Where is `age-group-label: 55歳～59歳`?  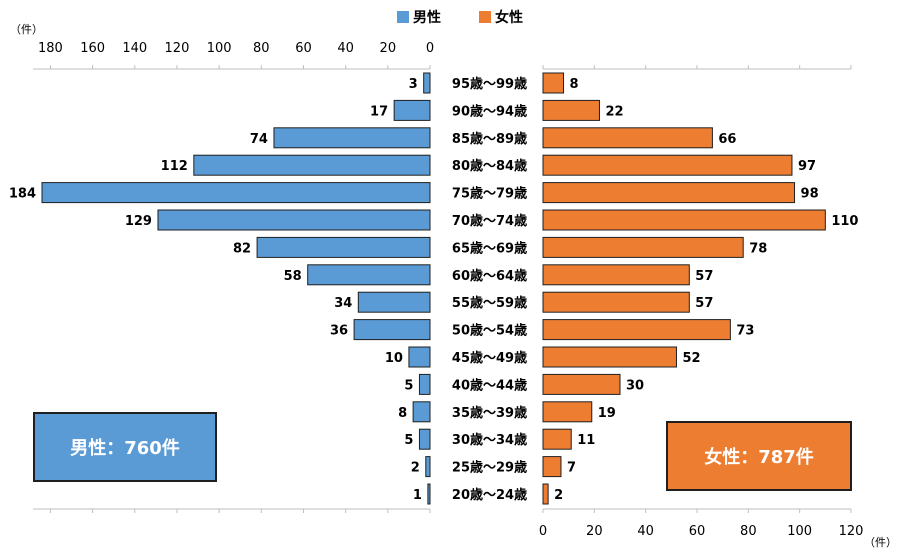
age-group-label: 55歳～59歳 is located at coordinates (489, 303).